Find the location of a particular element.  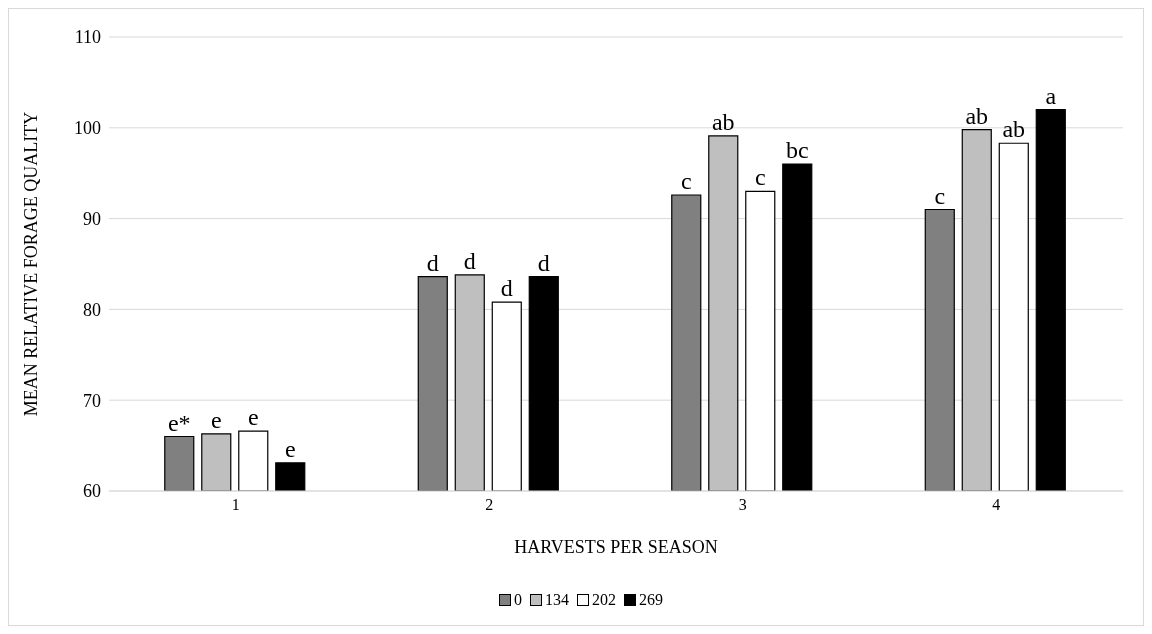

x-tick-label: 2 is located at coordinates (489, 505).